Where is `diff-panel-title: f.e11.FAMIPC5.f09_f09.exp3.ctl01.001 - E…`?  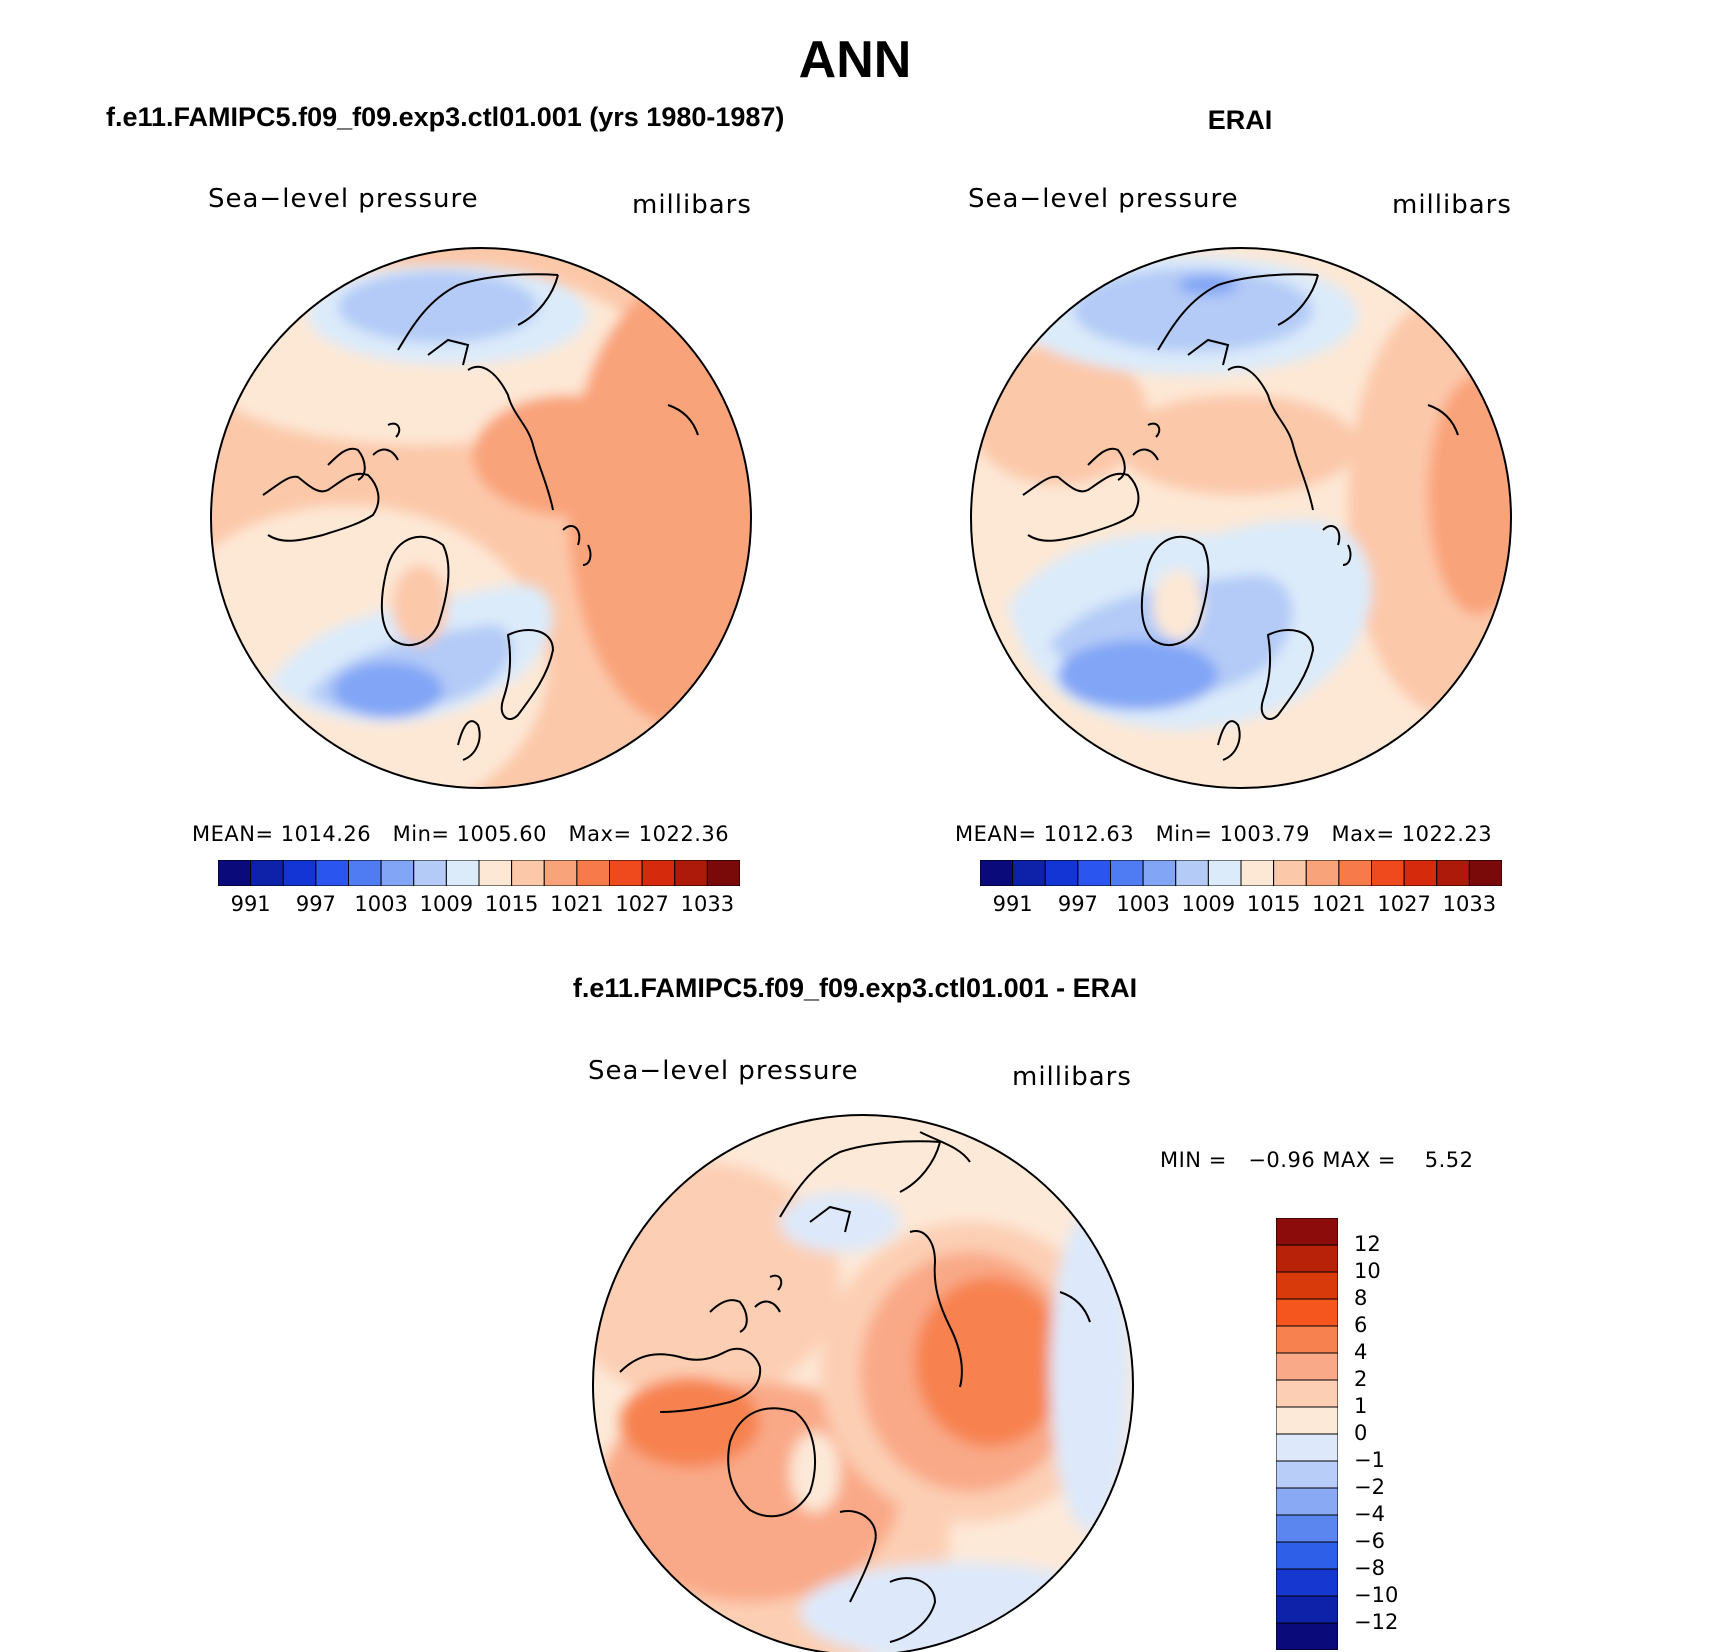 diff-panel-title: f.e11.FAMIPC5.f09_f09.exp3.ctl01.001 - E… is located at coordinates (855, 988).